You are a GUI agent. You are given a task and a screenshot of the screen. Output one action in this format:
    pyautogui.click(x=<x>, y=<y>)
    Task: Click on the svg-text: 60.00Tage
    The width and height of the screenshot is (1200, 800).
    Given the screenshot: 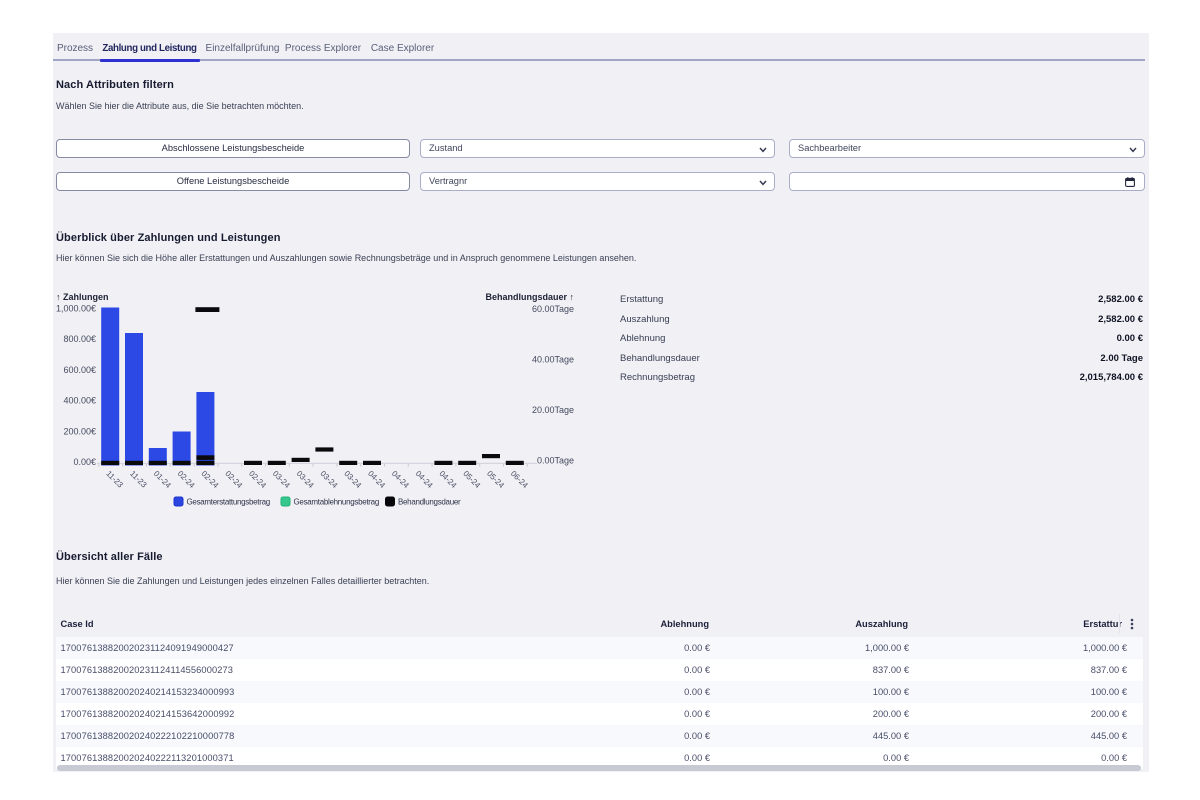 What is the action you would take?
    pyautogui.click(x=553, y=309)
    